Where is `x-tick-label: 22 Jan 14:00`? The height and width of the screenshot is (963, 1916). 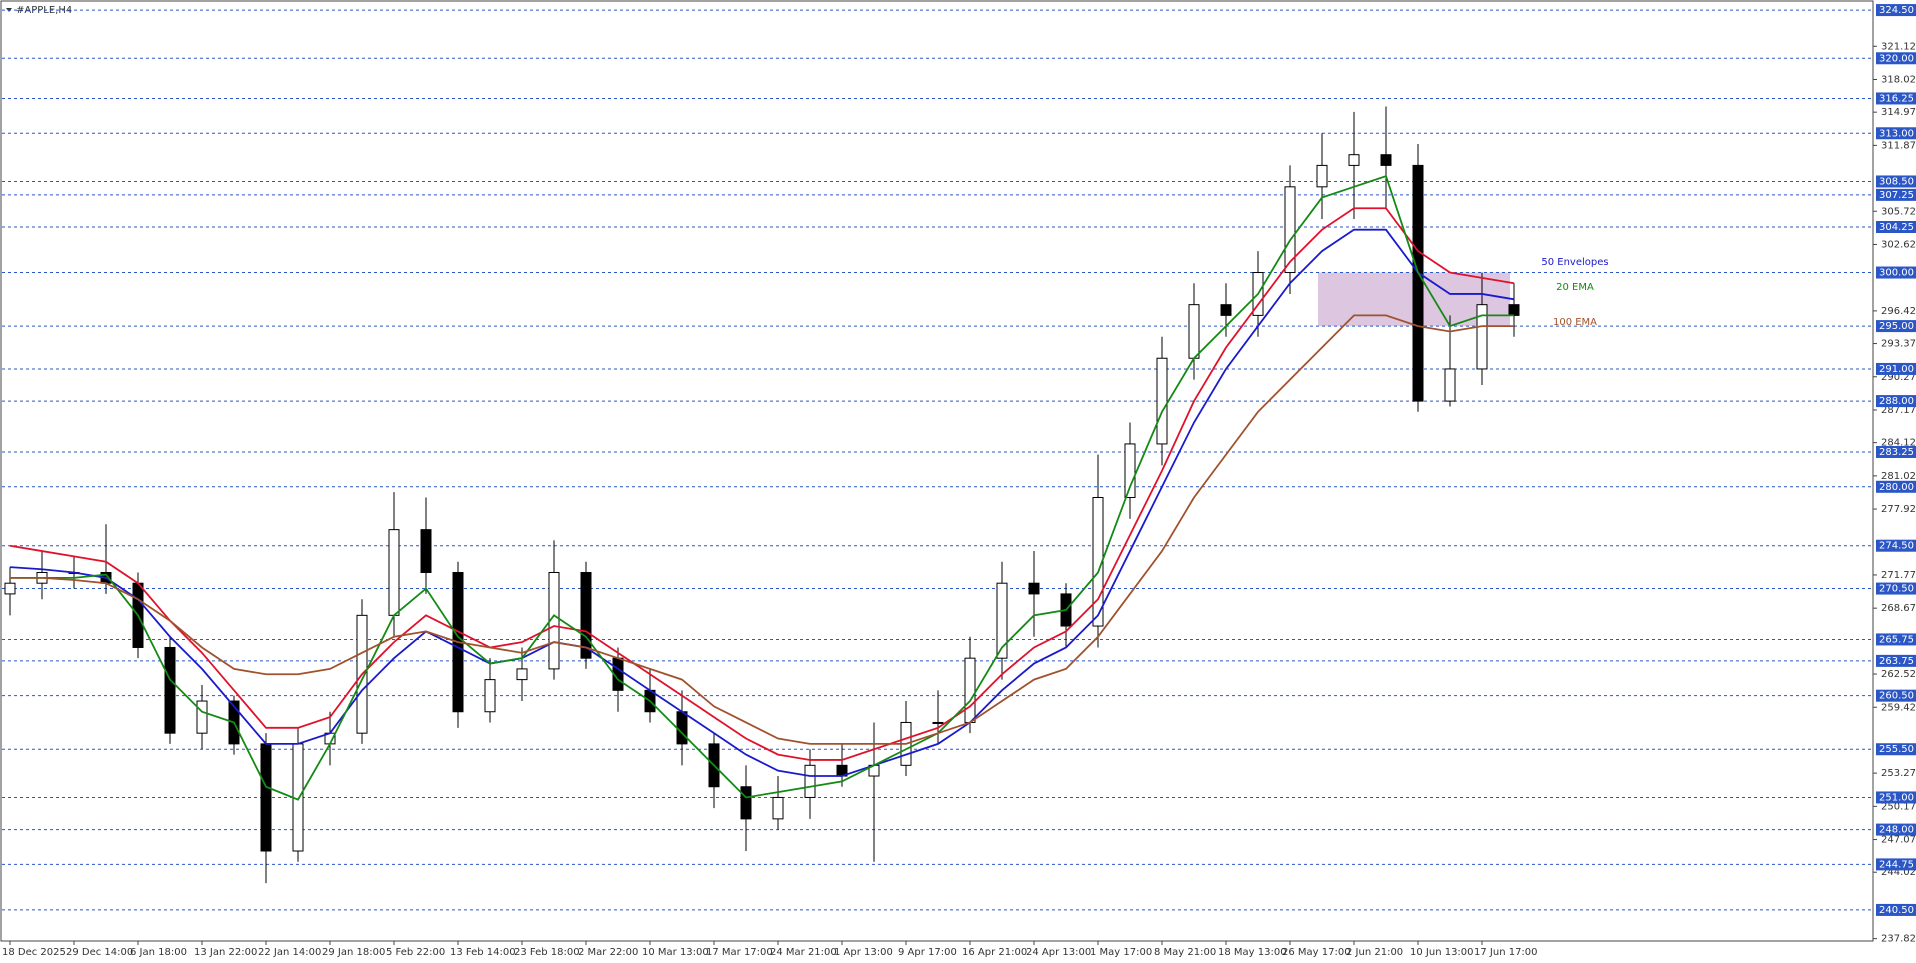 x-tick-label: 22 Jan 14:00 is located at coordinates (289, 952).